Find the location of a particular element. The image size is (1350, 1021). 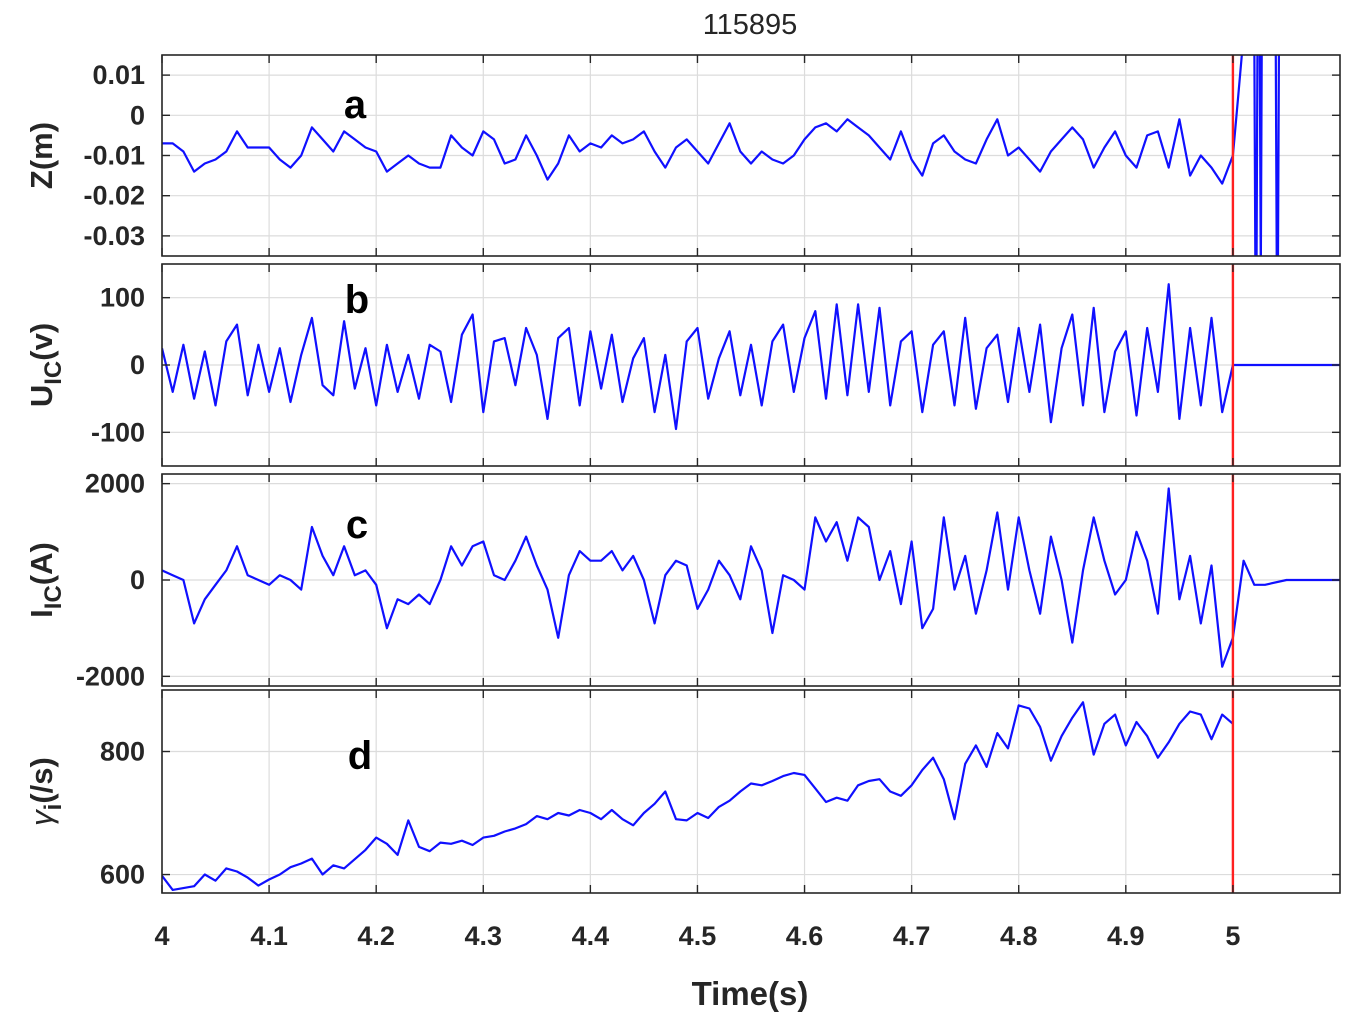

y-axis-label-a: Z(m) is located at coordinates (41, 155).